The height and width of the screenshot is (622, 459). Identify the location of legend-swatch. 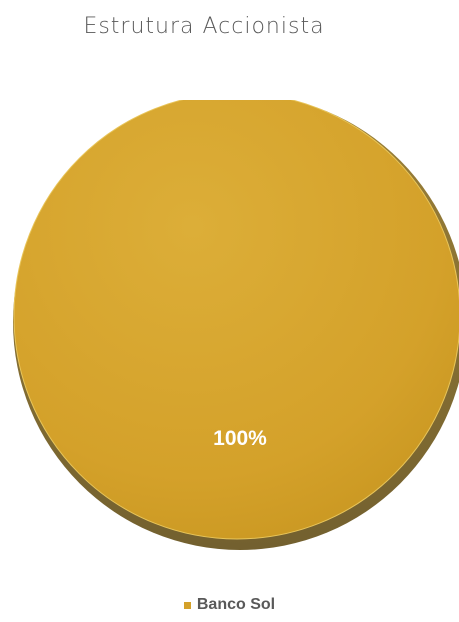
(187, 605).